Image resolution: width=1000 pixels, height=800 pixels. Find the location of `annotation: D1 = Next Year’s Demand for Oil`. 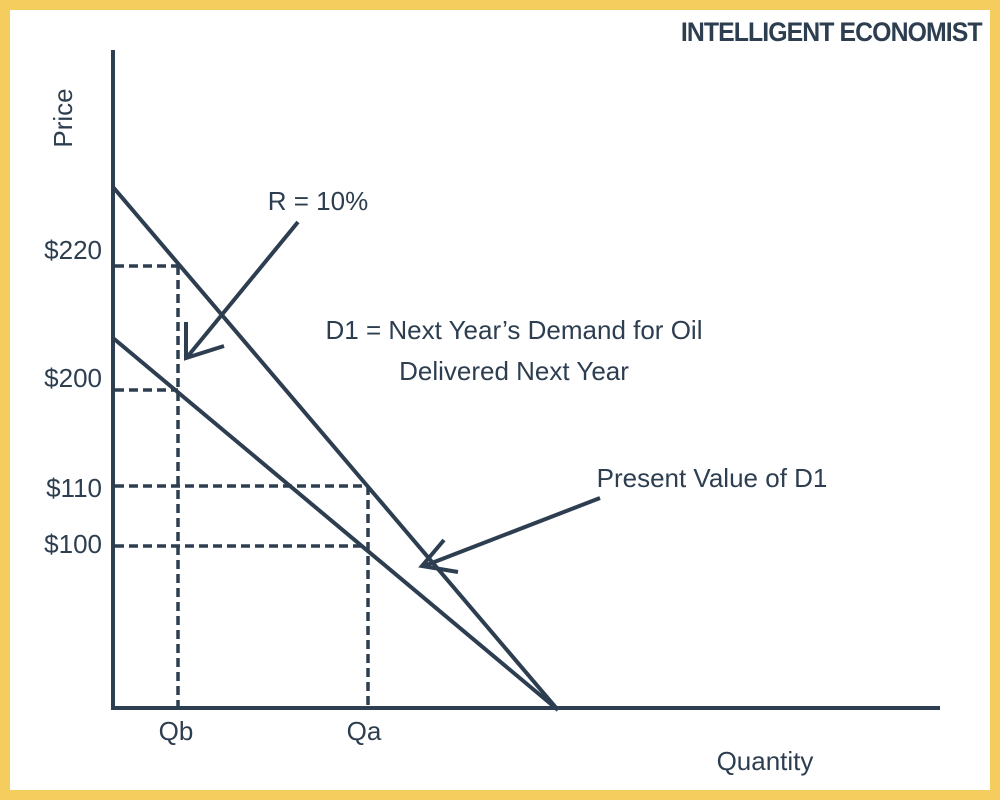

annotation: D1 = Next Year’s Demand for Oil is located at coordinates (514, 330).